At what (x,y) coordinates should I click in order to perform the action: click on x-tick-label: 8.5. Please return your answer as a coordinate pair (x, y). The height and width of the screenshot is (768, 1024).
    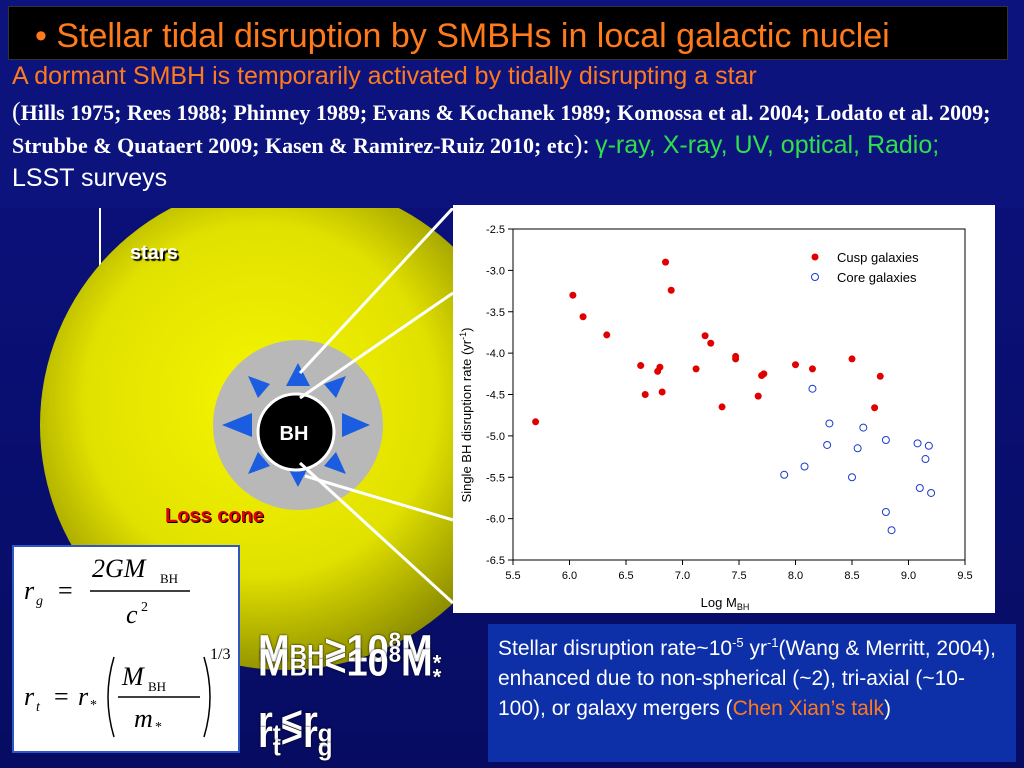
    Looking at the image, I should click on (851, 576).